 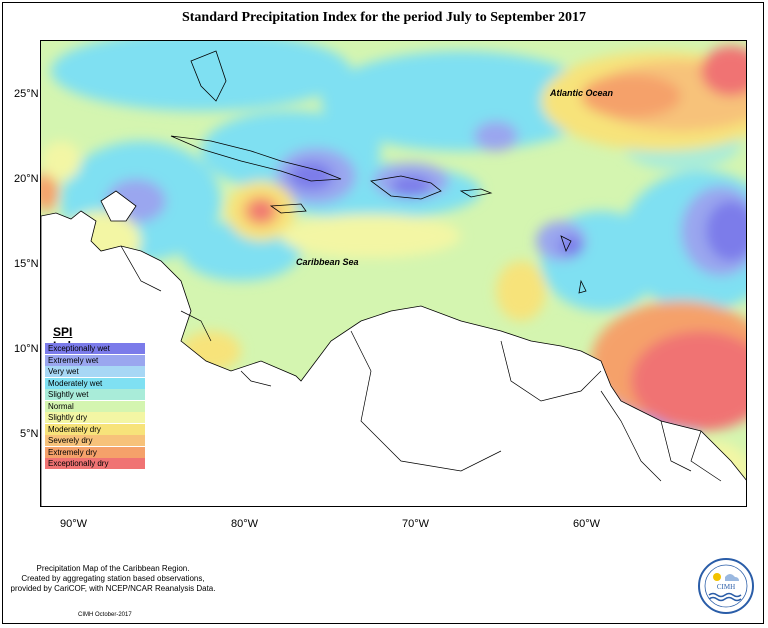 What do you see at coordinates (75, 383) in the screenshot?
I see `legend-label: Moderately wet` at bounding box center [75, 383].